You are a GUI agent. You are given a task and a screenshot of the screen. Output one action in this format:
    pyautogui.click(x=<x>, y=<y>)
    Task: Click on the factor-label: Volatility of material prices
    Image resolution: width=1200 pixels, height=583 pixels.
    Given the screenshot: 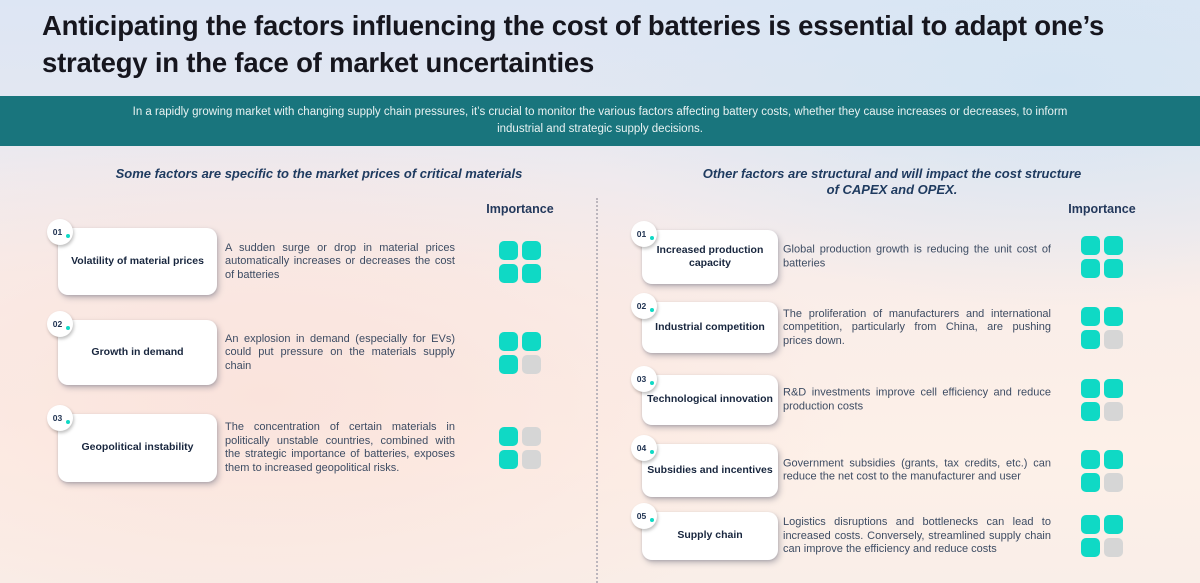 What is the action you would take?
    pyautogui.click(x=137, y=260)
    